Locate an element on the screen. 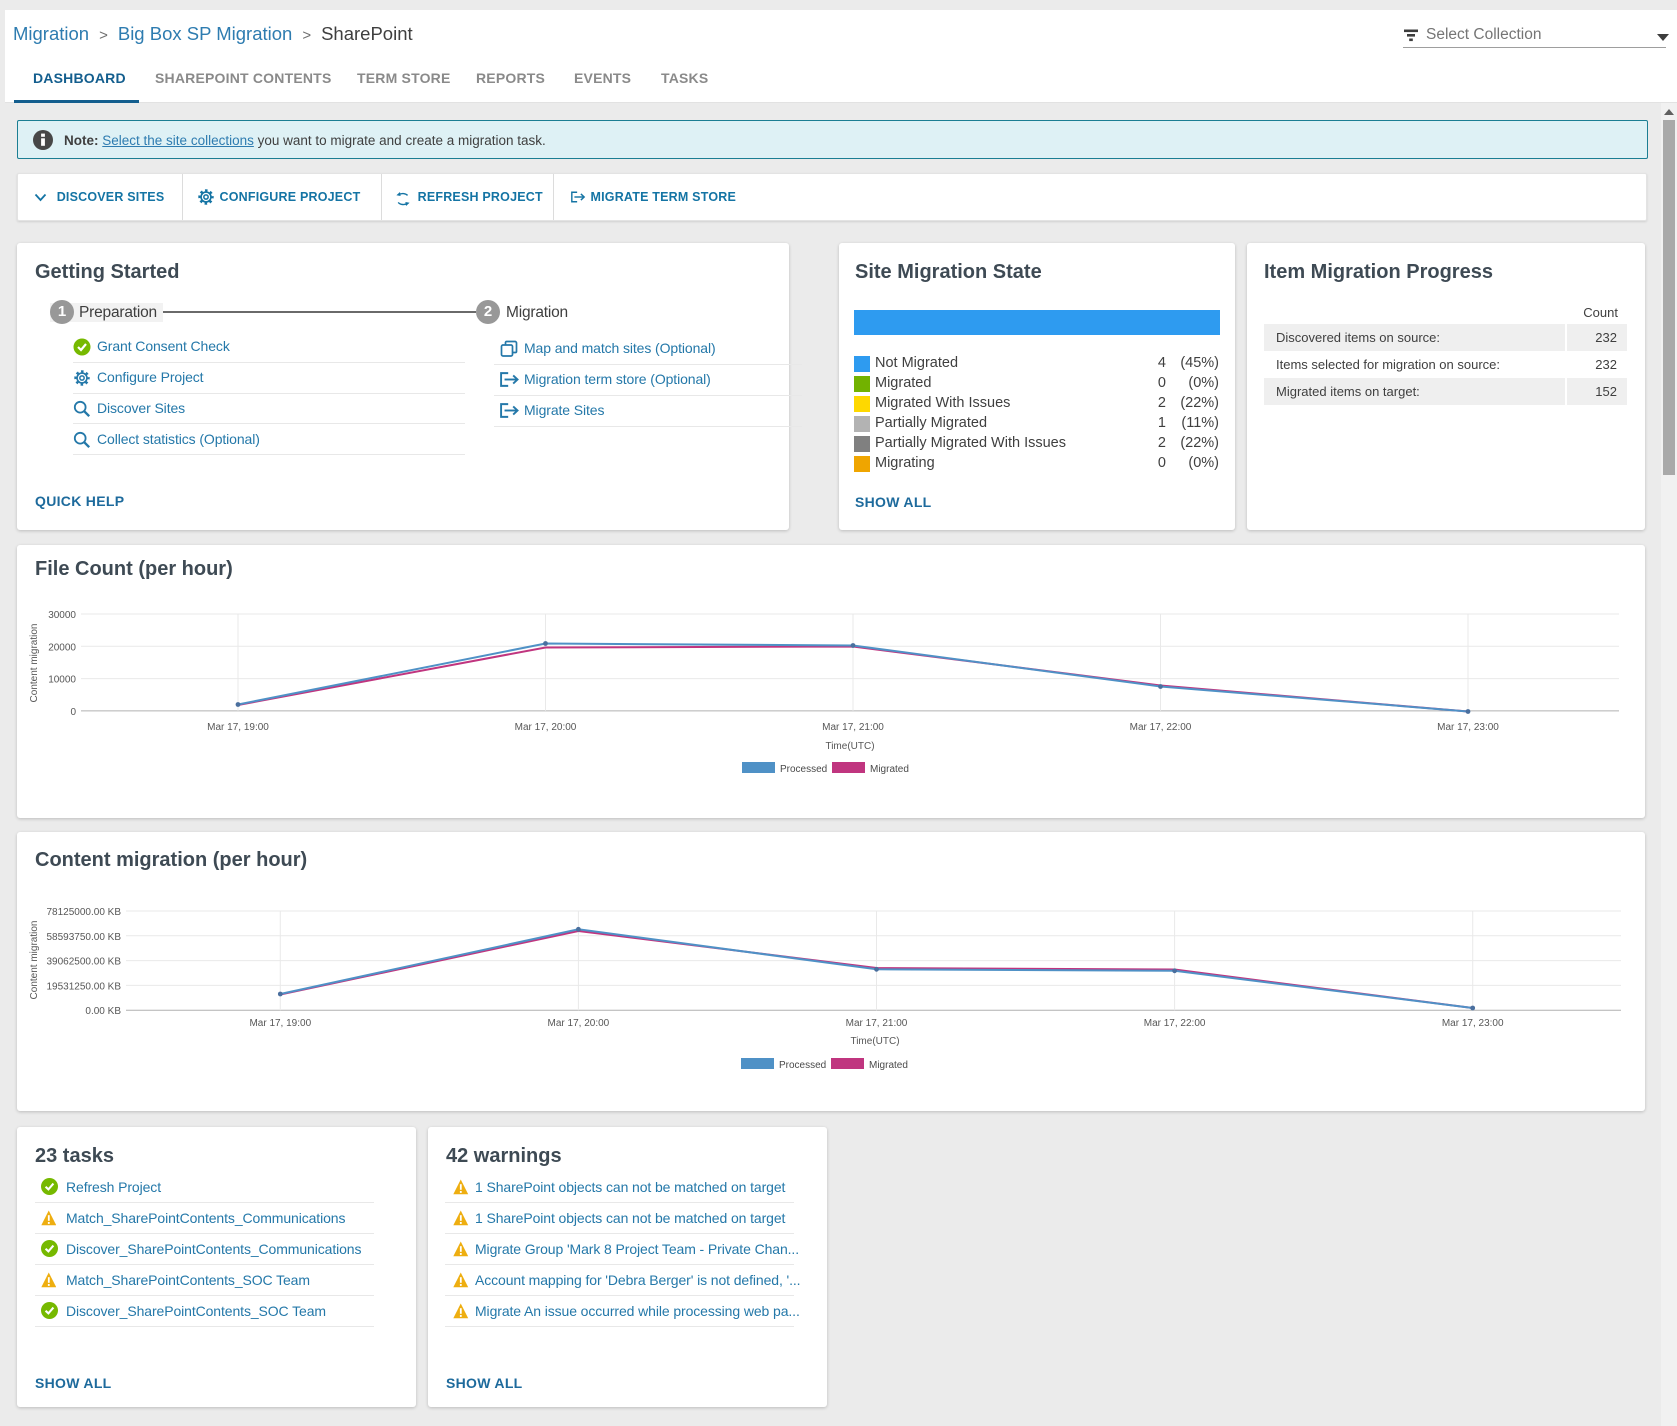 The width and height of the screenshot is (1677, 1426). svg-text: 10000 is located at coordinates (62, 680).